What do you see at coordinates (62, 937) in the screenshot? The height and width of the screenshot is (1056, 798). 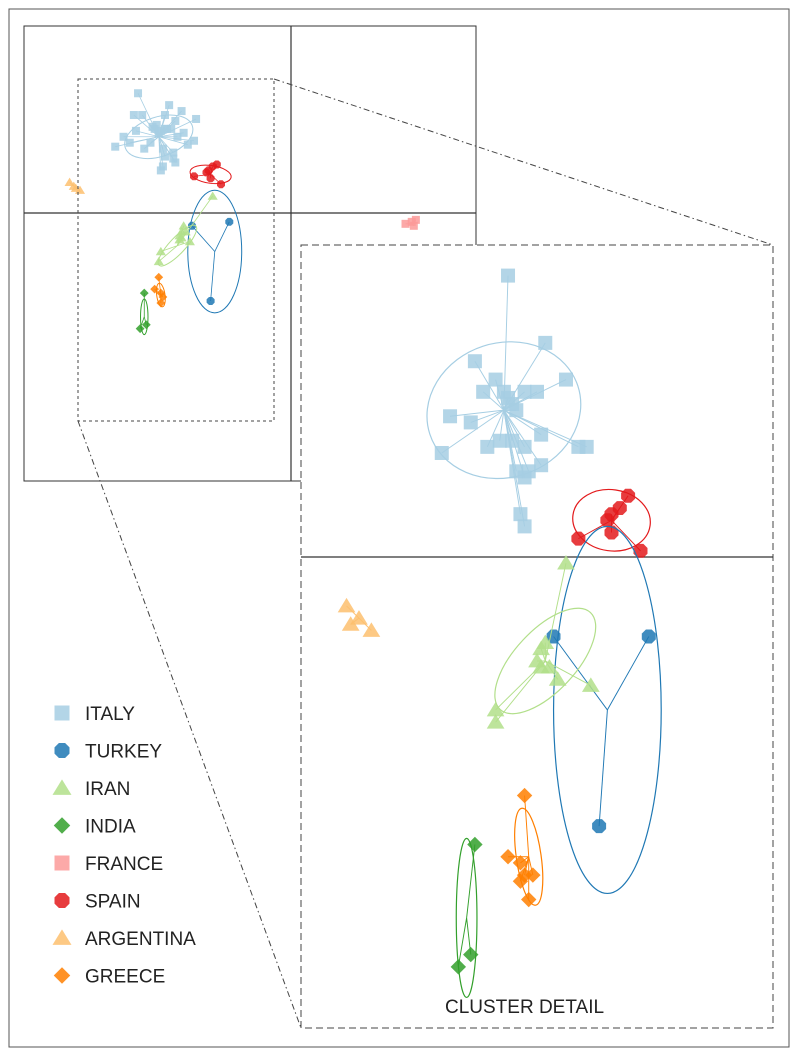 I see `legend-marker-argentina` at bounding box center [62, 937].